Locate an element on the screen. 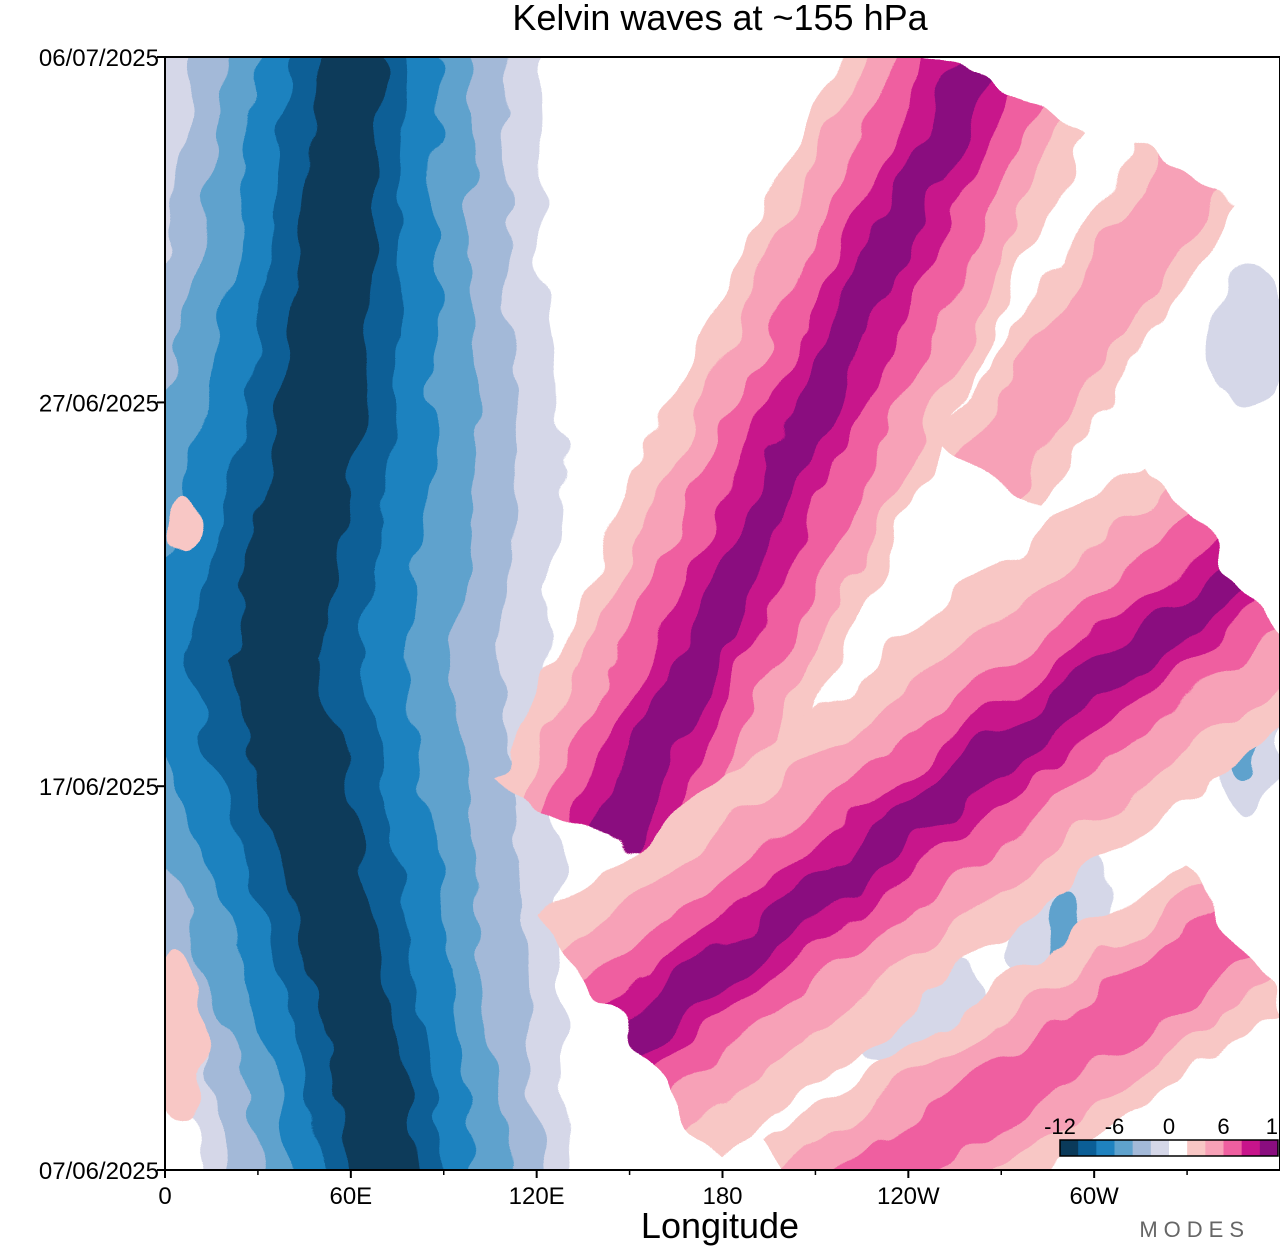 The image size is (1280, 1249). x-tick-label: 60W is located at coordinates (1094, 1196).